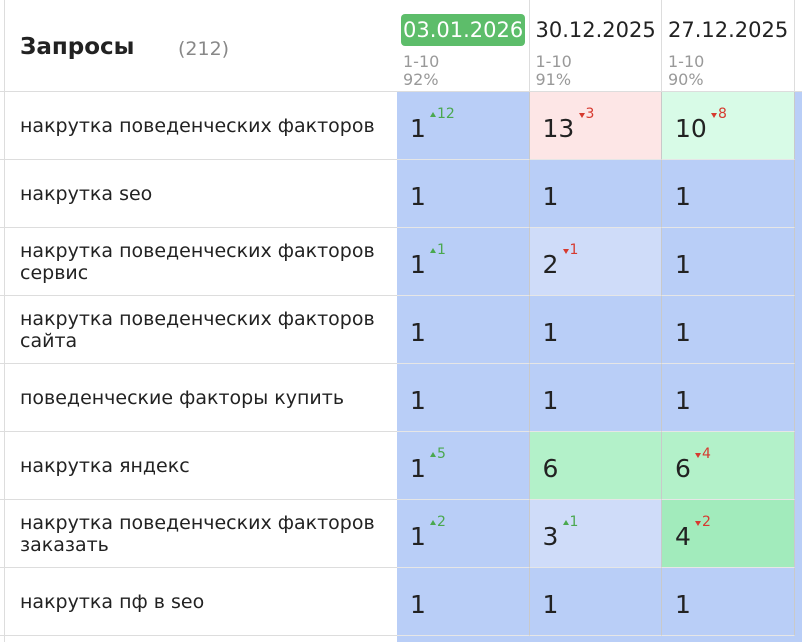  Describe the element at coordinates (197, 262) in the screenshot. I see `query-text: накрутка поведенческих факторов сервис` at that location.